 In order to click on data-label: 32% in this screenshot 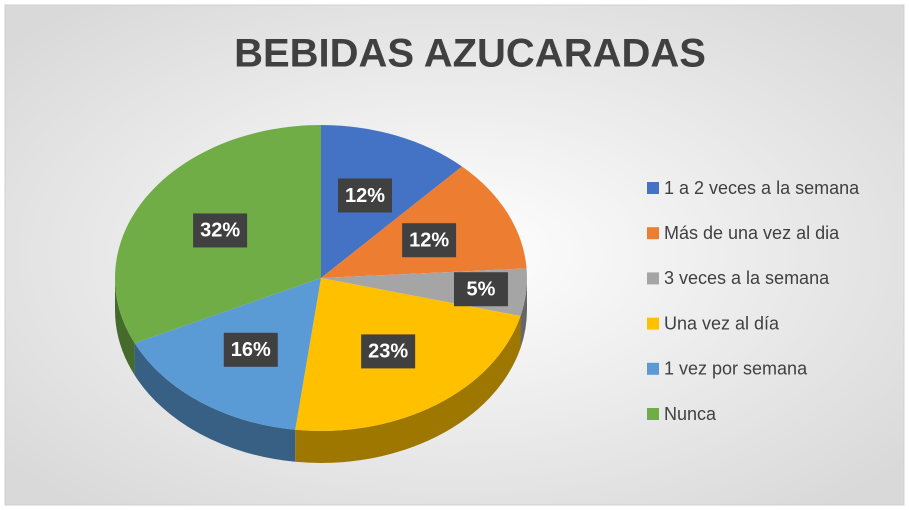, I will do `click(220, 231)`.